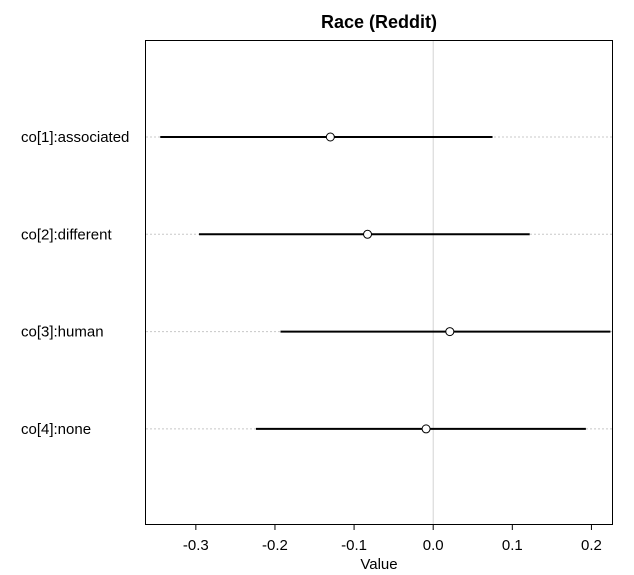 The height and width of the screenshot is (575, 634). Describe the element at coordinates (66, 234) in the screenshot. I see `category-label: co[2]:different` at that location.